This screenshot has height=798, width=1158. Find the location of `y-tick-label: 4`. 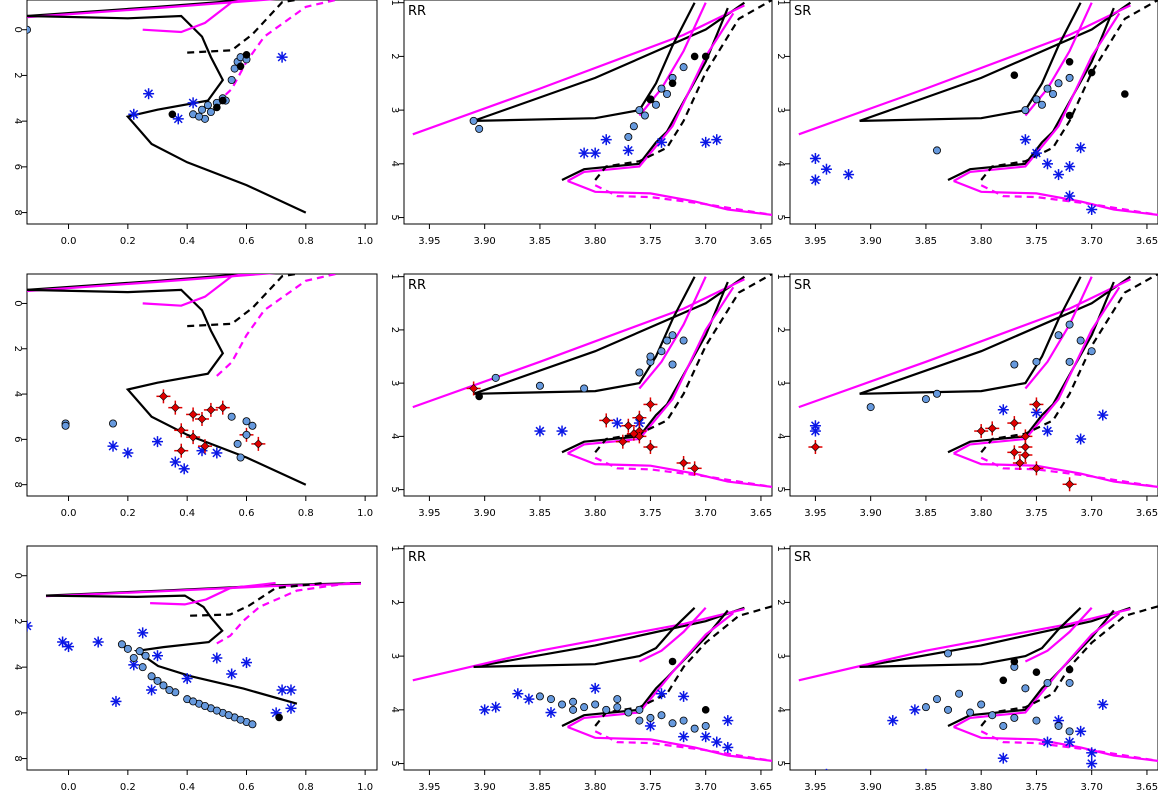

y-tick-label: 4 is located at coordinates (17, 394).